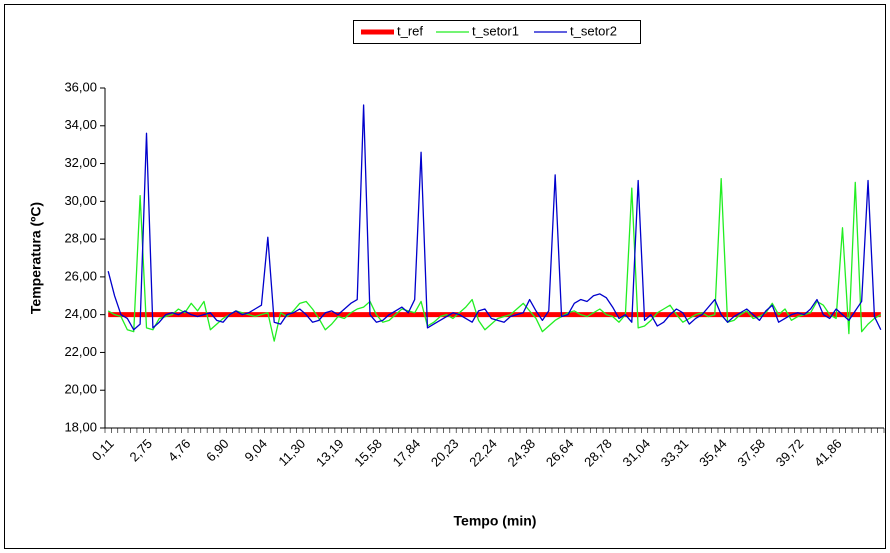 The height and width of the screenshot is (553, 890). I want to click on y-tick-label: 28,00, so click(80, 238).